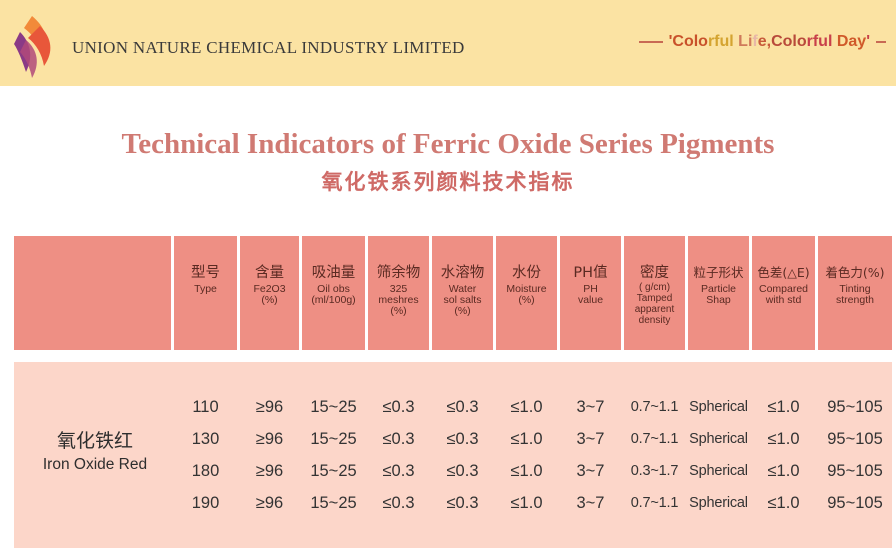  I want to click on column-header-english: Oil obs (ml/100g), so click(333, 294).